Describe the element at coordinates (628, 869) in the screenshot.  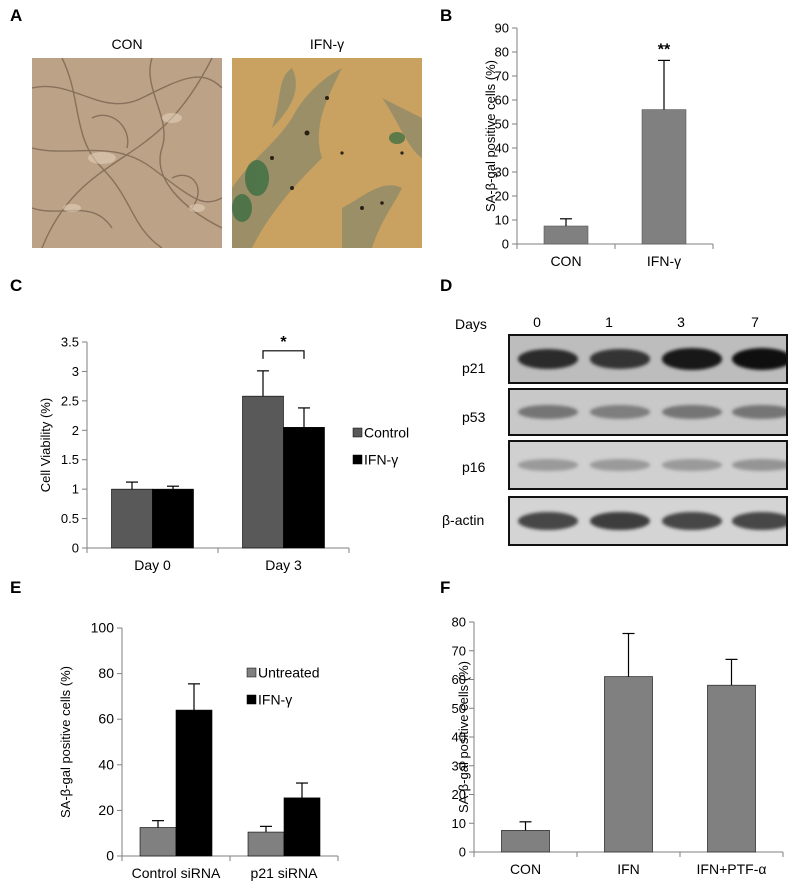
I see `x-tick-label: IFN` at that location.